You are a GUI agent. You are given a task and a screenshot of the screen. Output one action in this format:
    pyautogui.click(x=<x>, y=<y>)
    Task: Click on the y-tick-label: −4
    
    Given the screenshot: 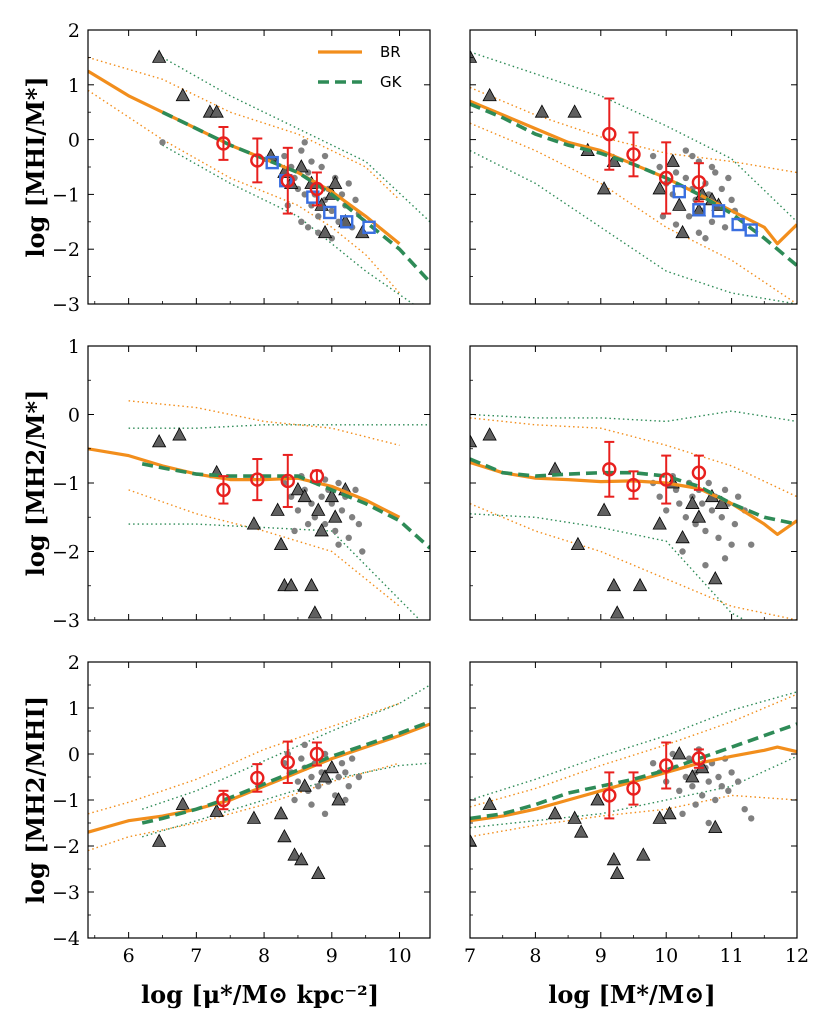 What is the action you would take?
    pyautogui.click(x=66, y=939)
    